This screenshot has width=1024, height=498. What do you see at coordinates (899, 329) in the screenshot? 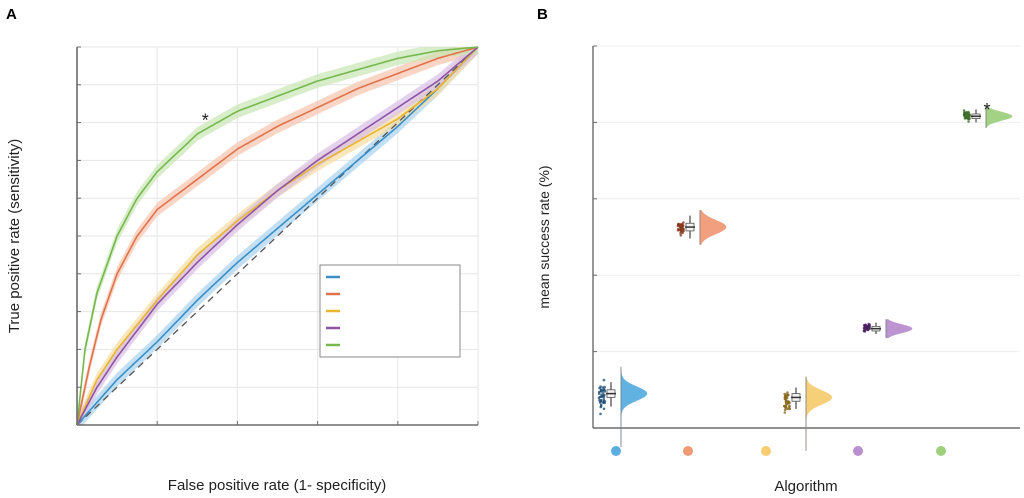
I see `density-mara` at bounding box center [899, 329].